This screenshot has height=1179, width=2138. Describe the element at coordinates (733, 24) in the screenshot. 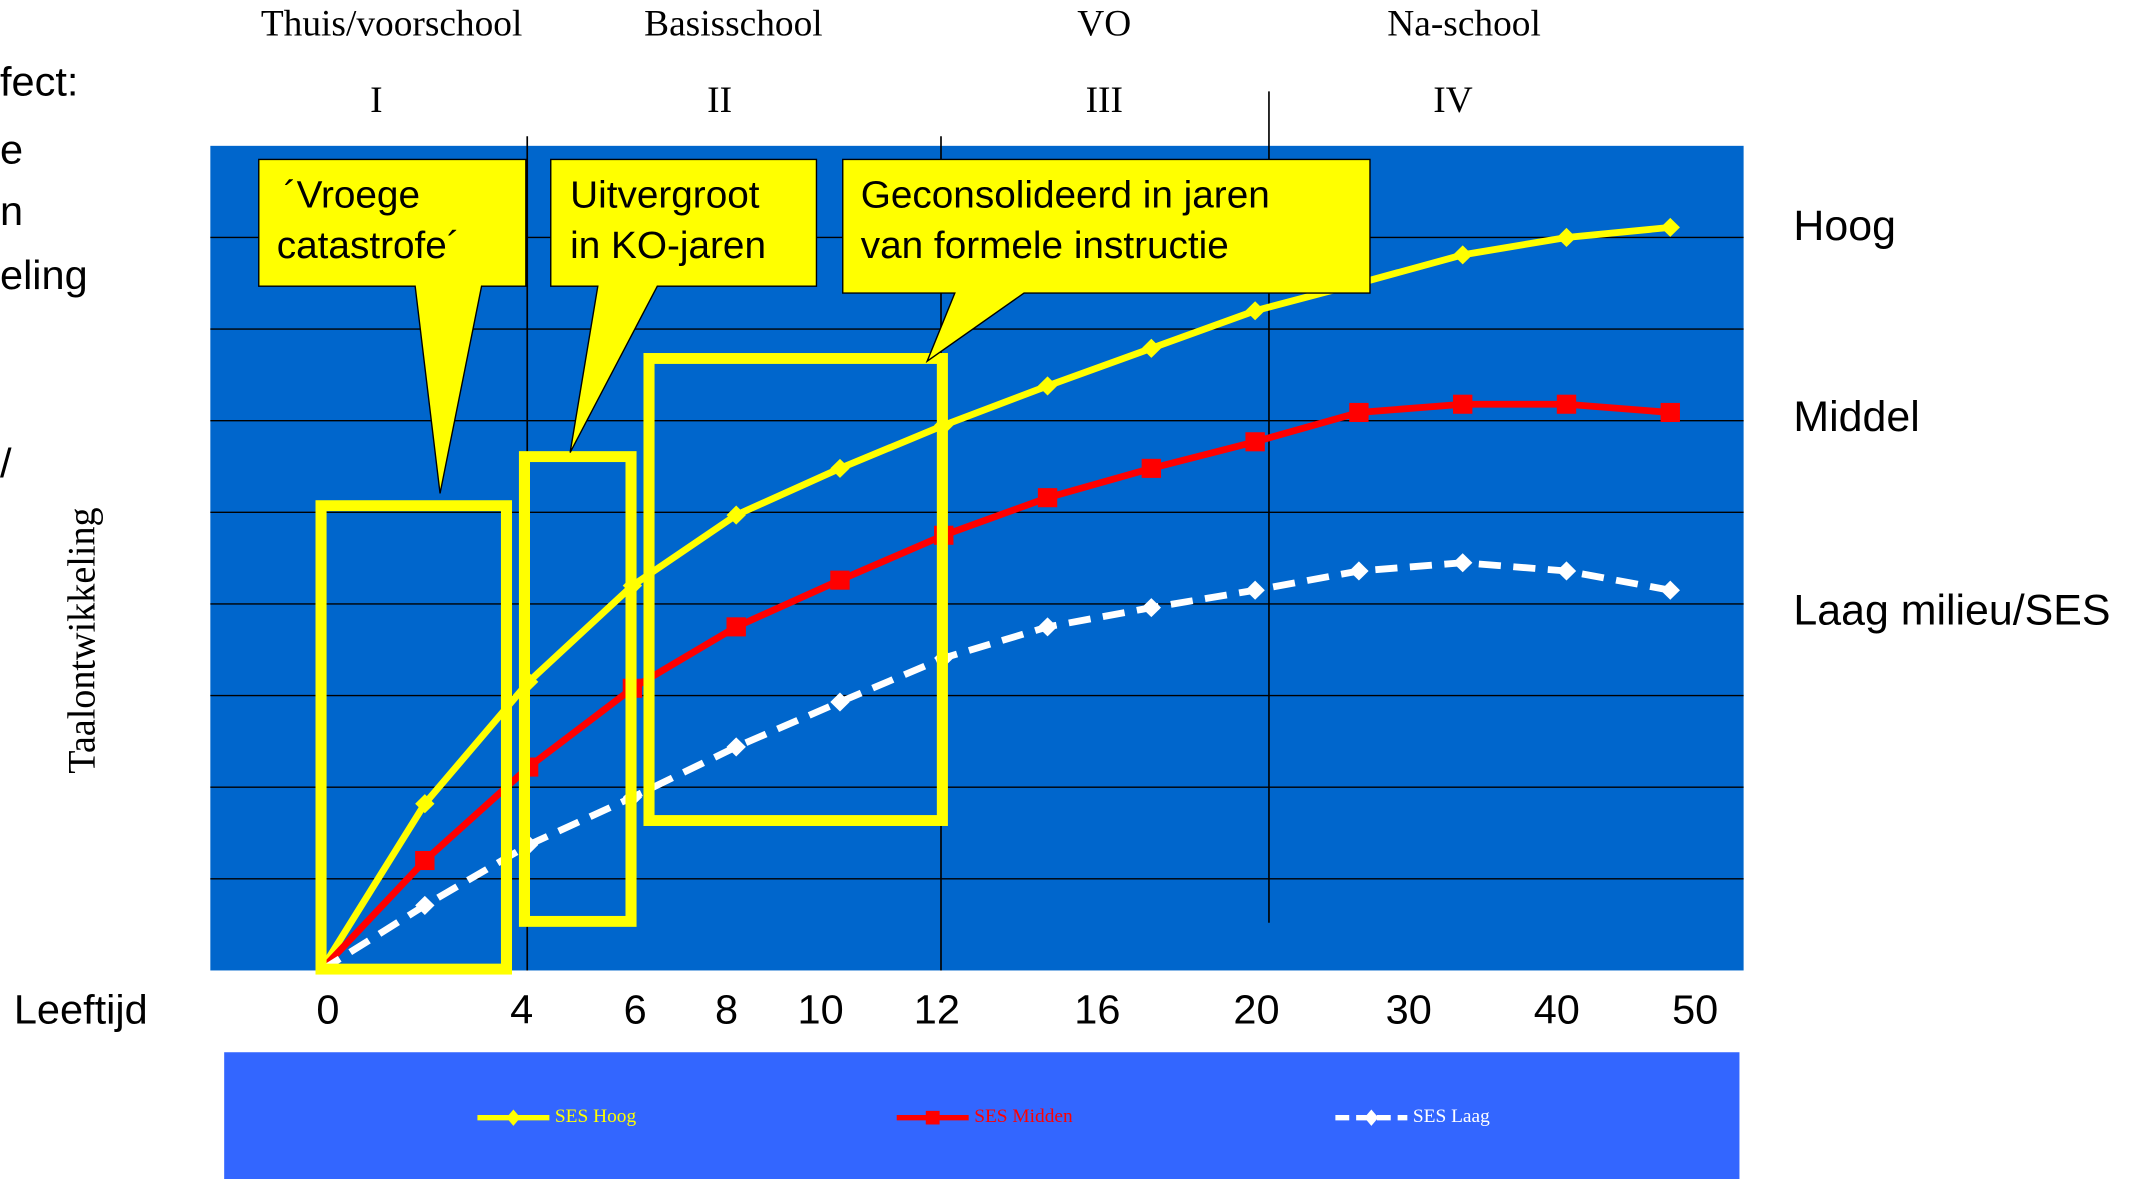

I see `phase-label: Basisschool` at that location.